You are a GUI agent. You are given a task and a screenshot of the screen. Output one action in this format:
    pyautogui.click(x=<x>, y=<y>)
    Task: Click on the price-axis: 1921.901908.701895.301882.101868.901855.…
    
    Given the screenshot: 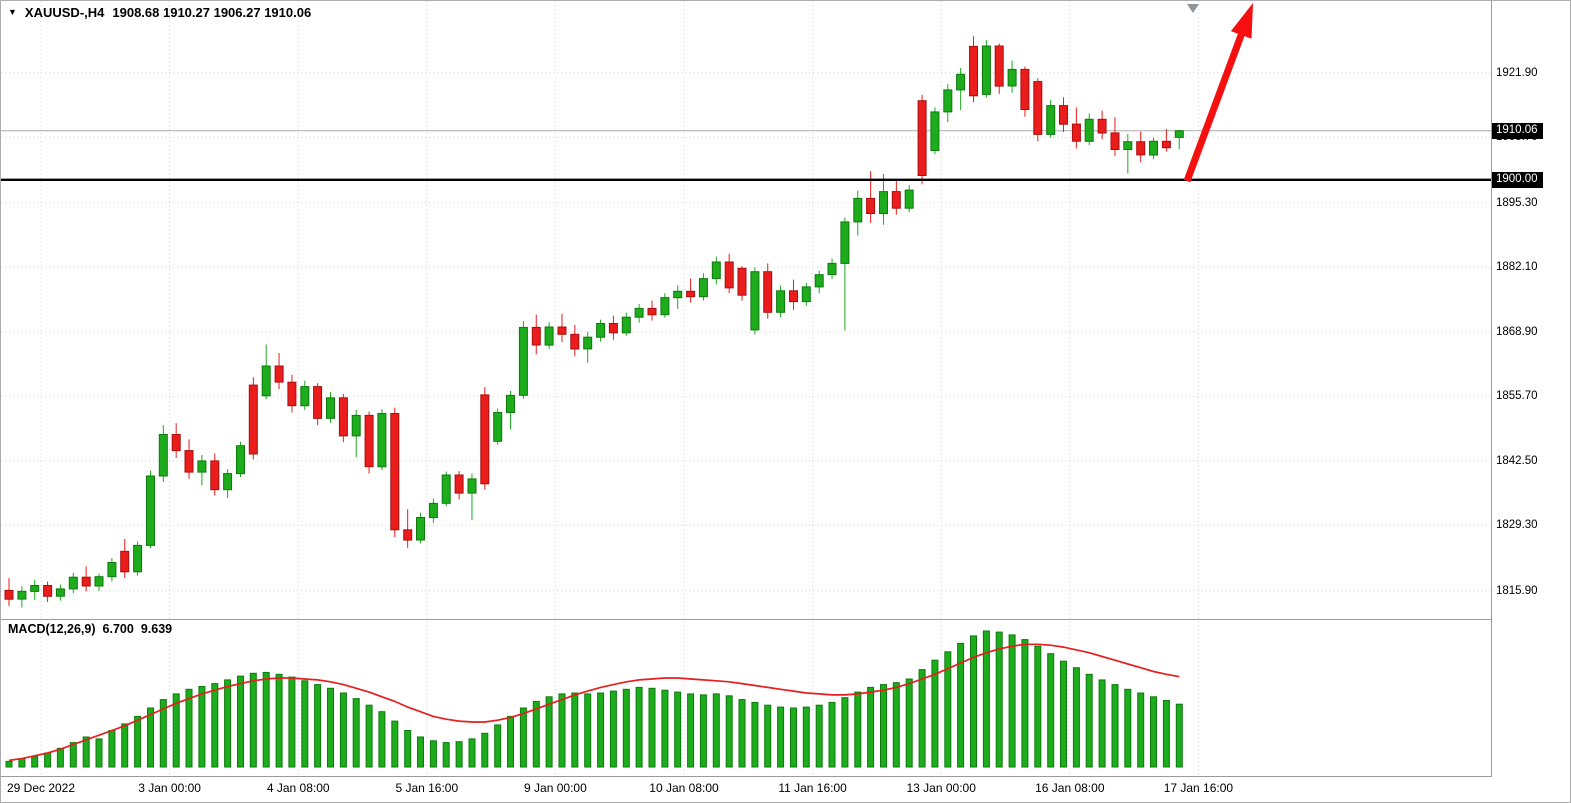 What is the action you would take?
    pyautogui.click(x=1531, y=389)
    